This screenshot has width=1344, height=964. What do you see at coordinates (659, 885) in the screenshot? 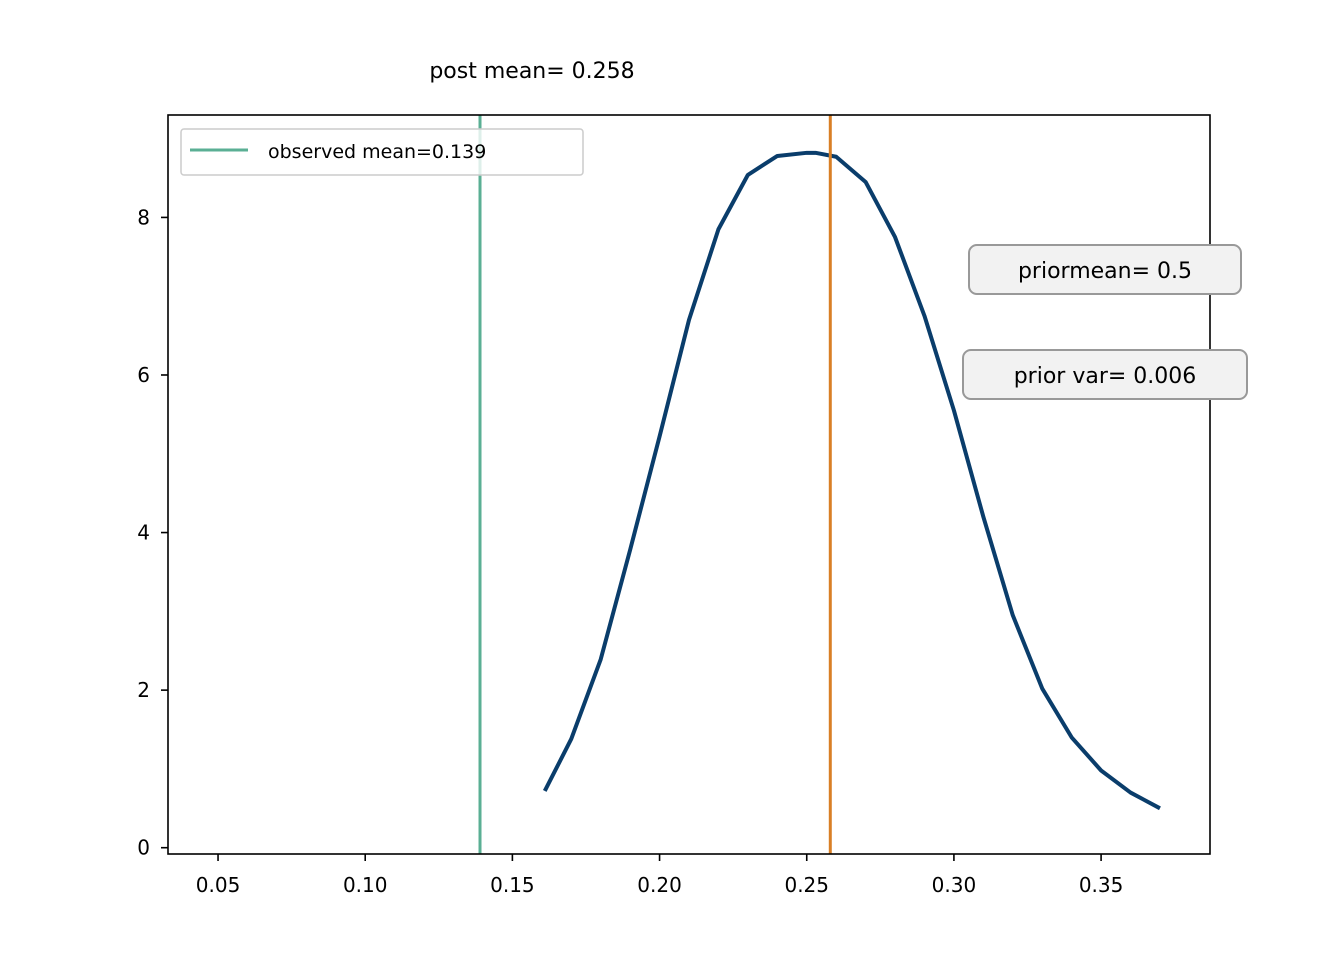
I see `x-tick-label: 0.20` at bounding box center [659, 885].